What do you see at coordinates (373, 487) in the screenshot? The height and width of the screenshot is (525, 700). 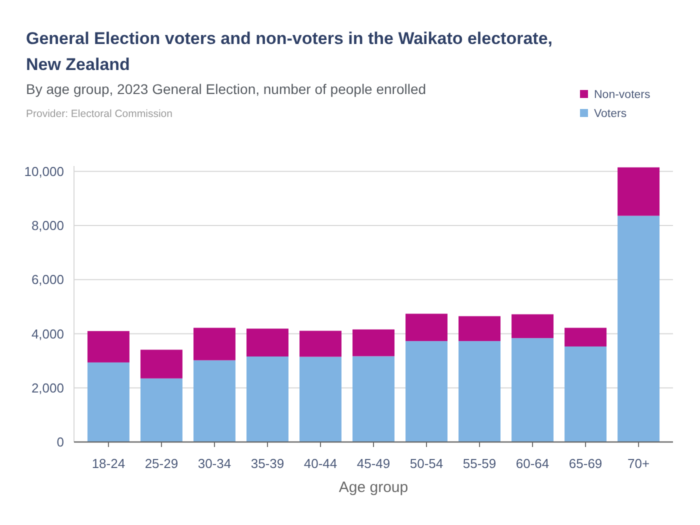 I see `x-axis-title: Age group` at bounding box center [373, 487].